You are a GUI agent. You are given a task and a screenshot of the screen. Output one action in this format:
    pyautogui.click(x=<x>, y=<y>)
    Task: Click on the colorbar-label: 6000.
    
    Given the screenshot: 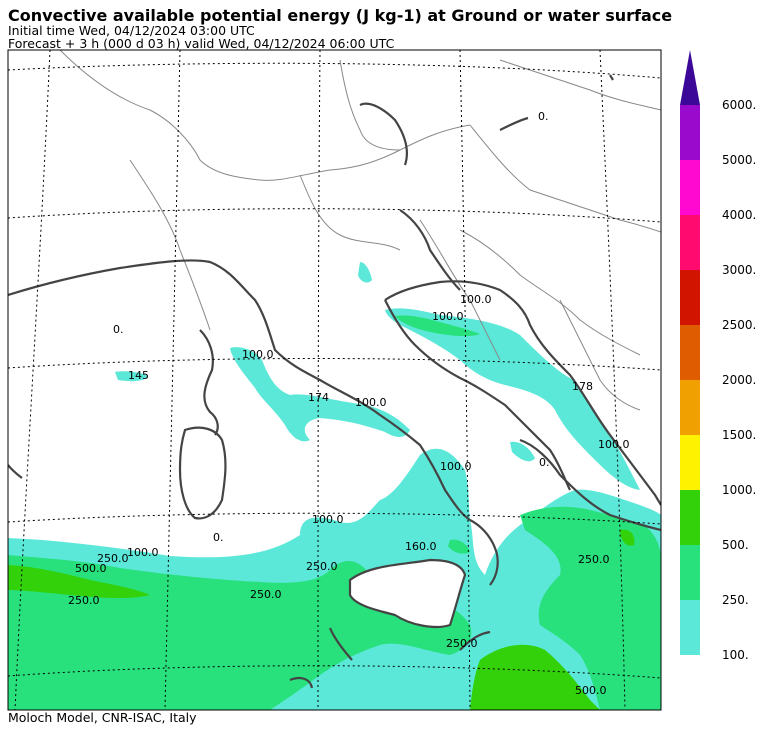 What is the action you would take?
    pyautogui.click(x=739, y=105)
    